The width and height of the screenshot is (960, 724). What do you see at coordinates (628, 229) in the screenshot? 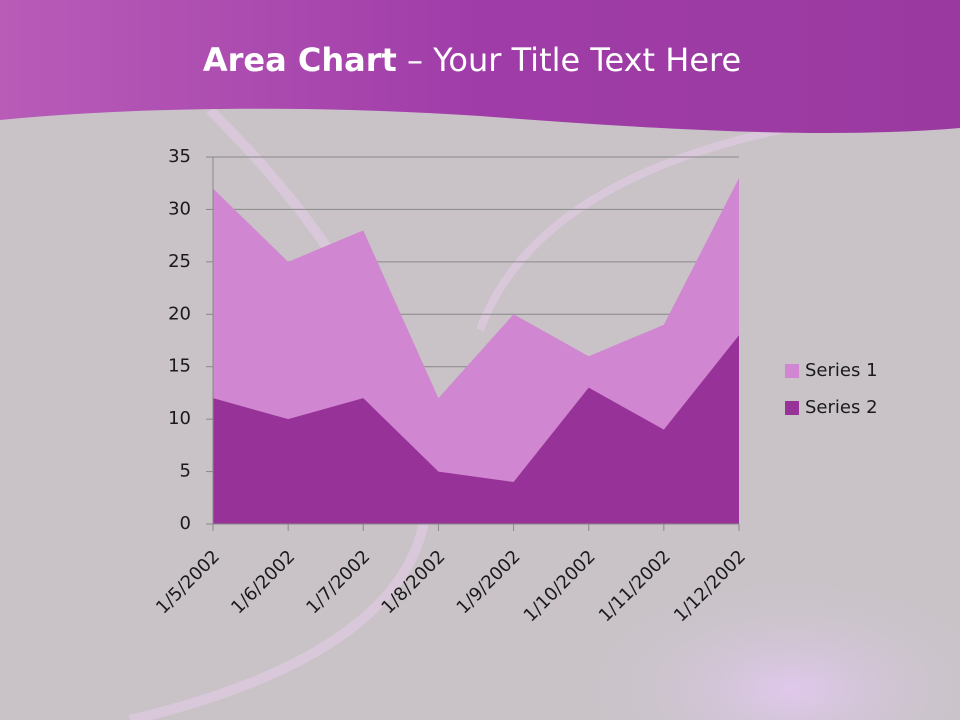
I see `decor-swirl` at bounding box center [628, 229].